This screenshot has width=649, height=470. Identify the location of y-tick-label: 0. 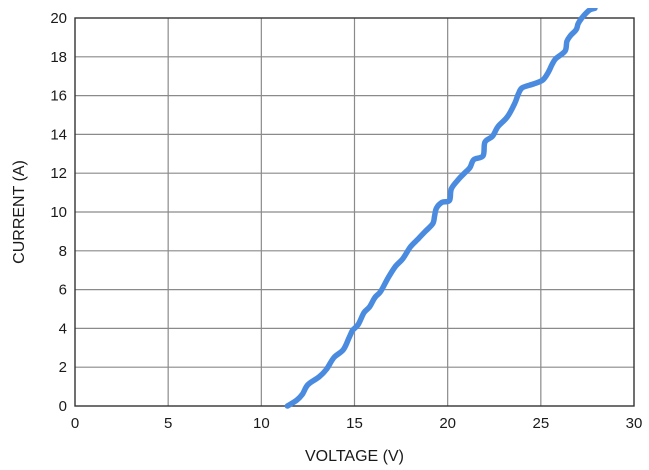
(63, 406).